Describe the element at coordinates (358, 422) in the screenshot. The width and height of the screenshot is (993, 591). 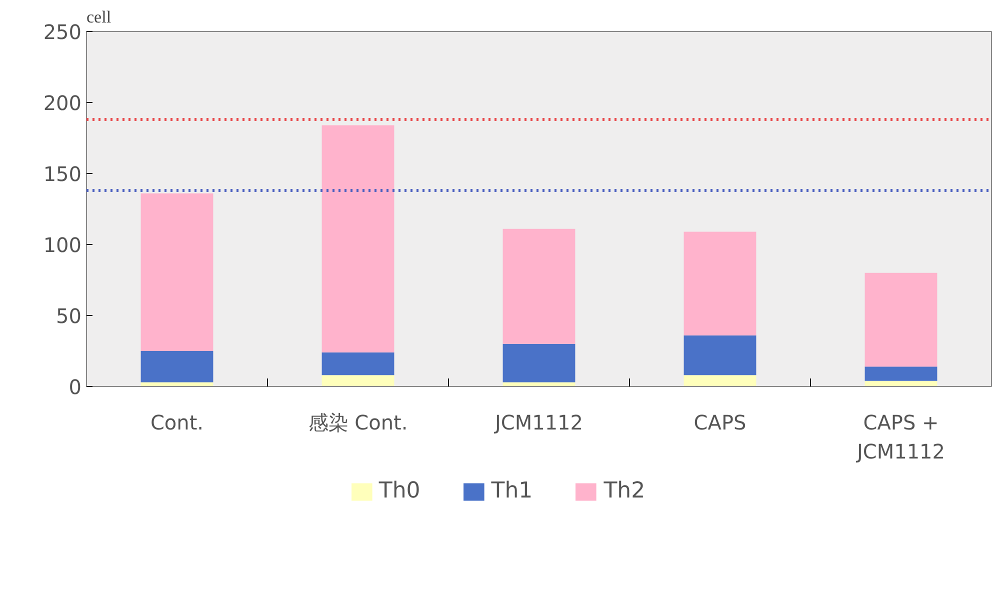
I see `x-tick-label: 感染 Cont.` at that location.